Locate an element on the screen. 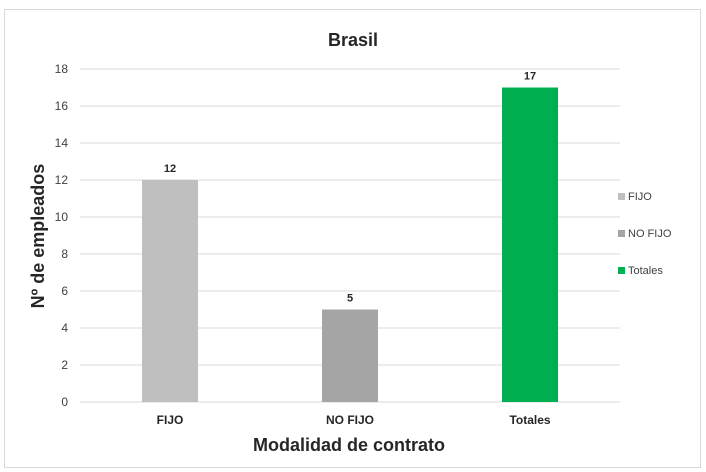 The width and height of the screenshot is (706, 472). y-tick-label: 0 is located at coordinates (64, 402).